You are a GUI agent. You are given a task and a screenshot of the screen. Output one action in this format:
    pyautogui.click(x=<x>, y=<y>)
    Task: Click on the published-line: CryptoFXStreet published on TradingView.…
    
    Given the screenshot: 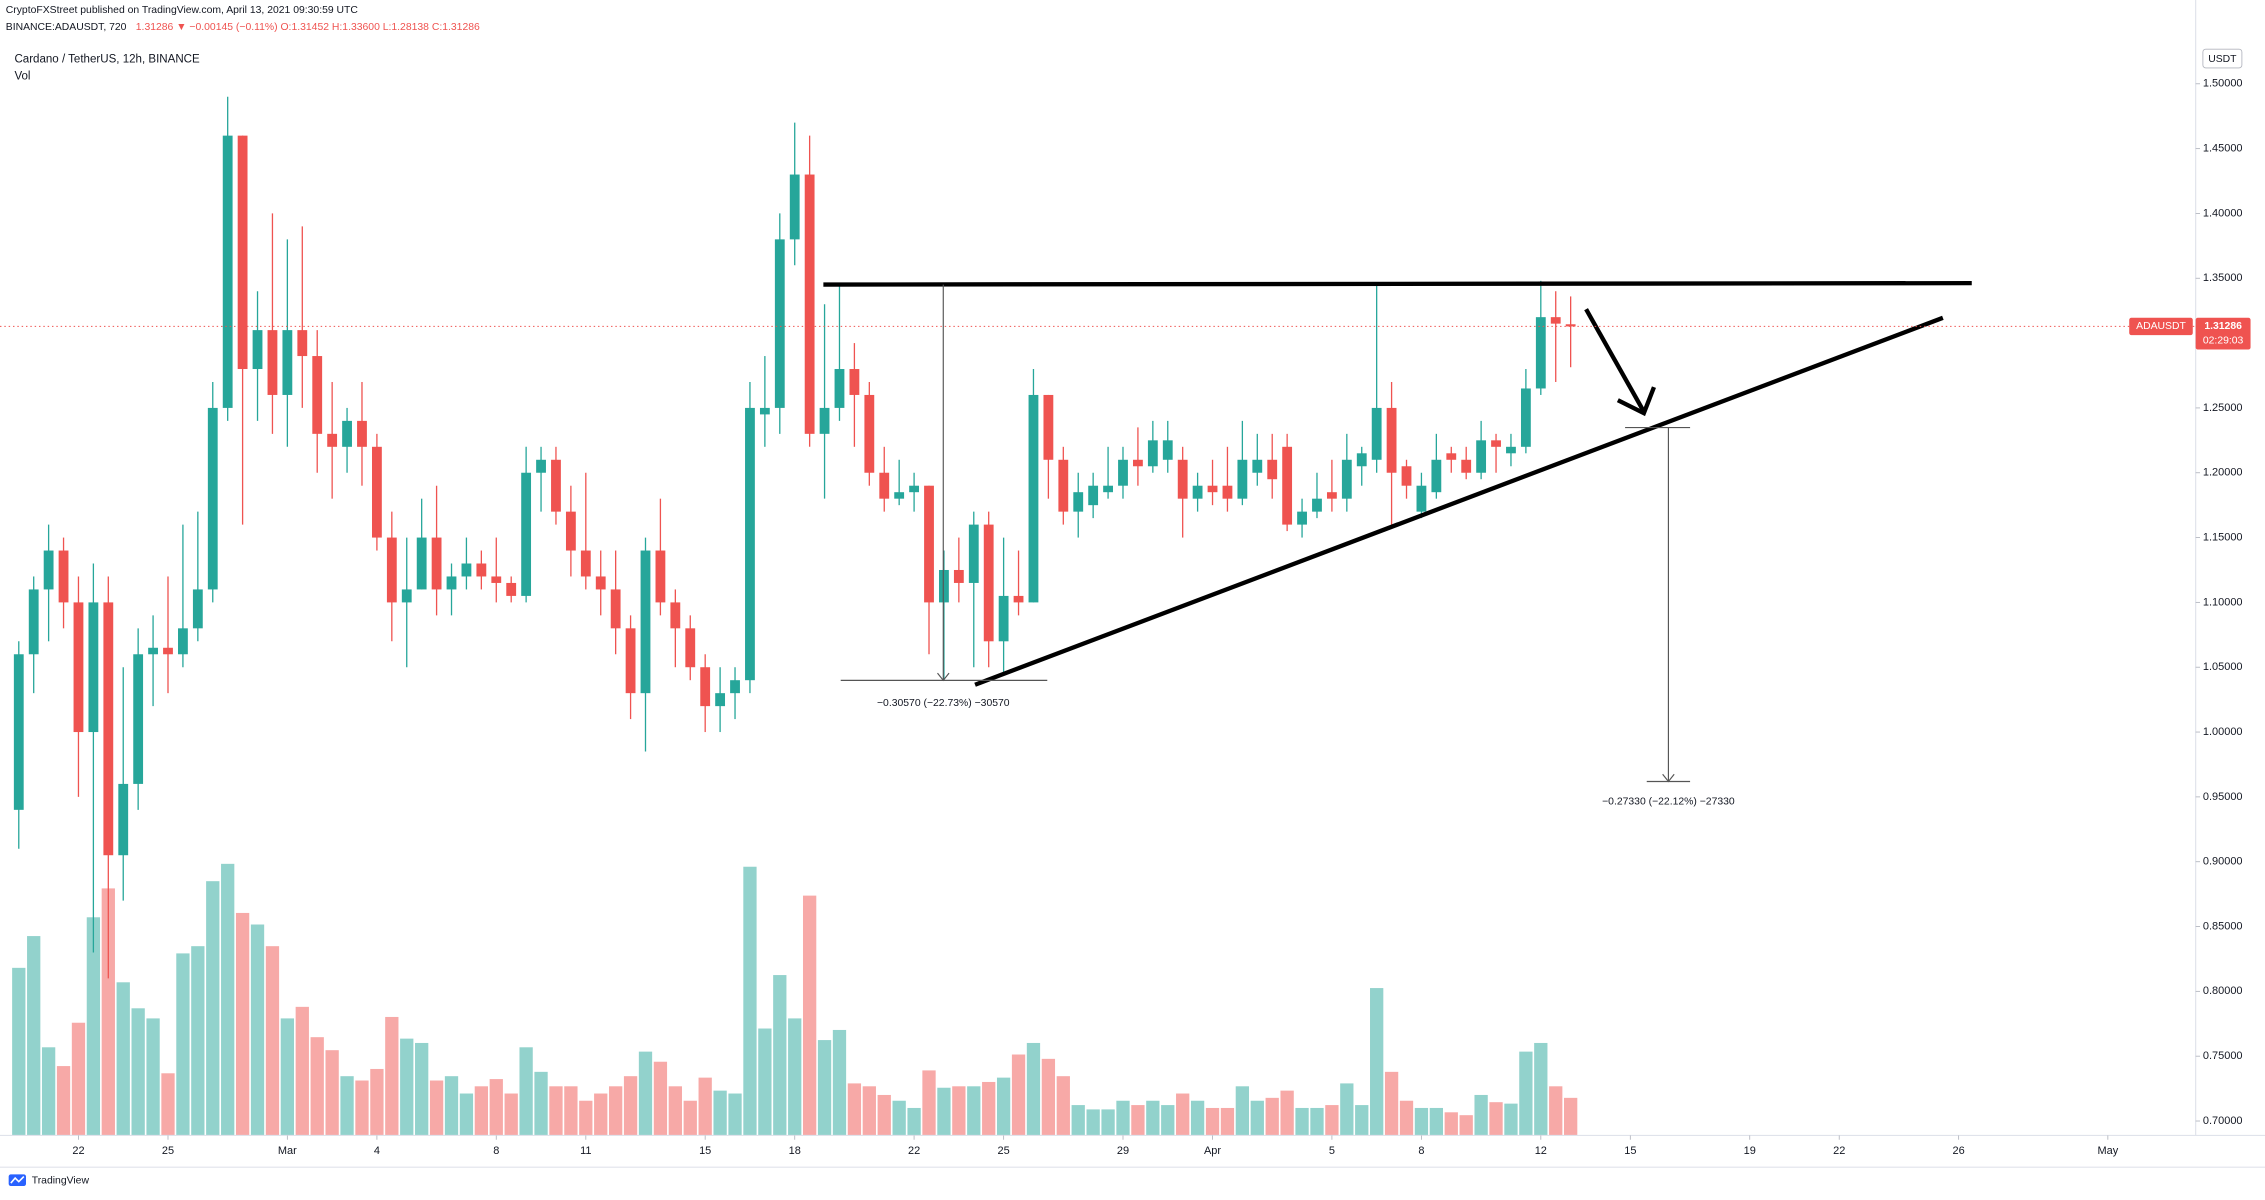 What is the action you would take?
    pyautogui.click(x=182, y=10)
    